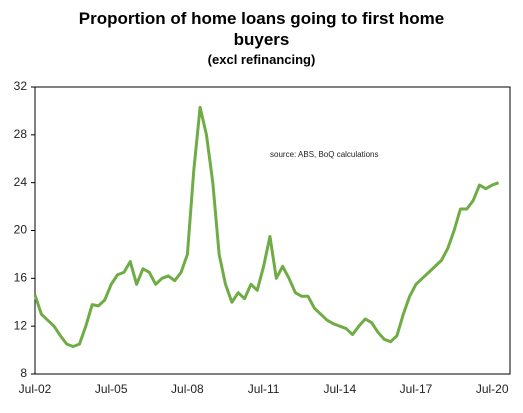  I want to click on x-tick-label: Jul-14, so click(339, 389).